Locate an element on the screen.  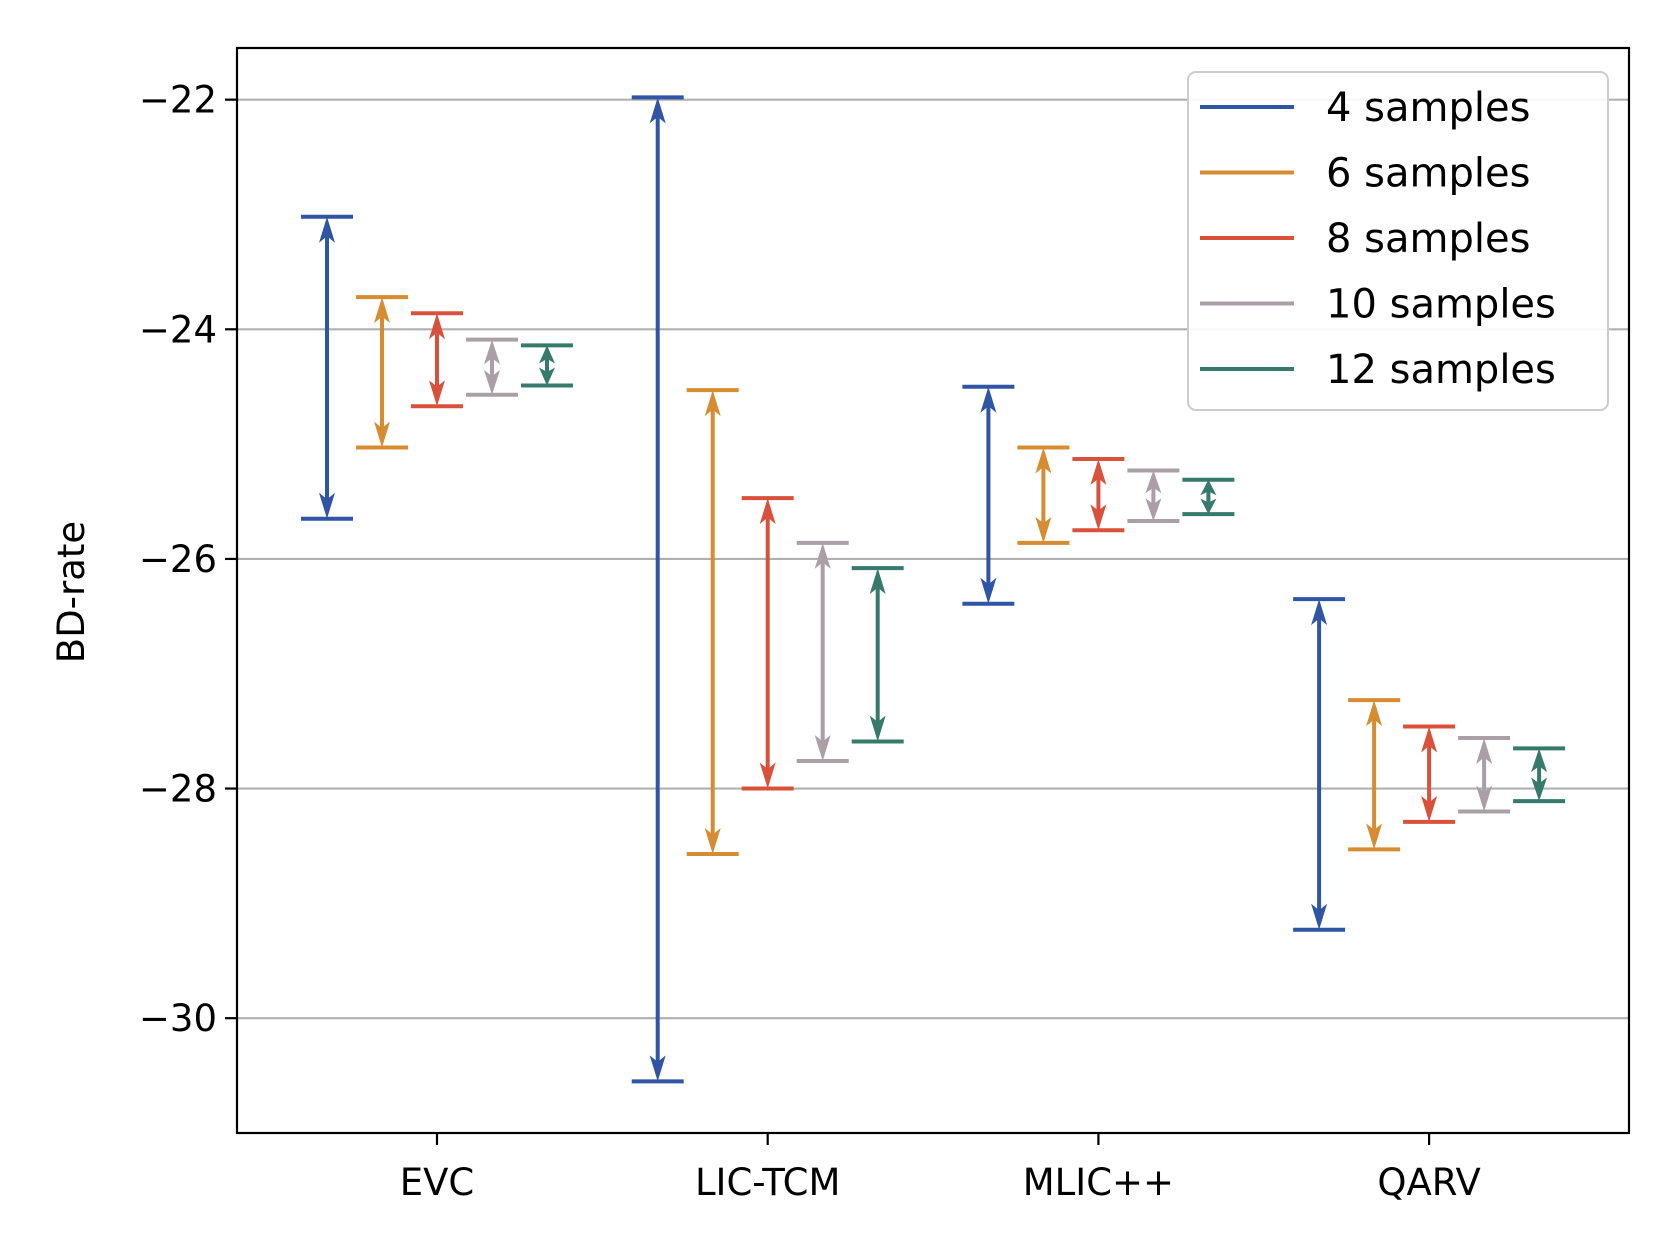
x-axis: EVC LIC-TCM MLIC++ QARV is located at coordinates (940, 1168).